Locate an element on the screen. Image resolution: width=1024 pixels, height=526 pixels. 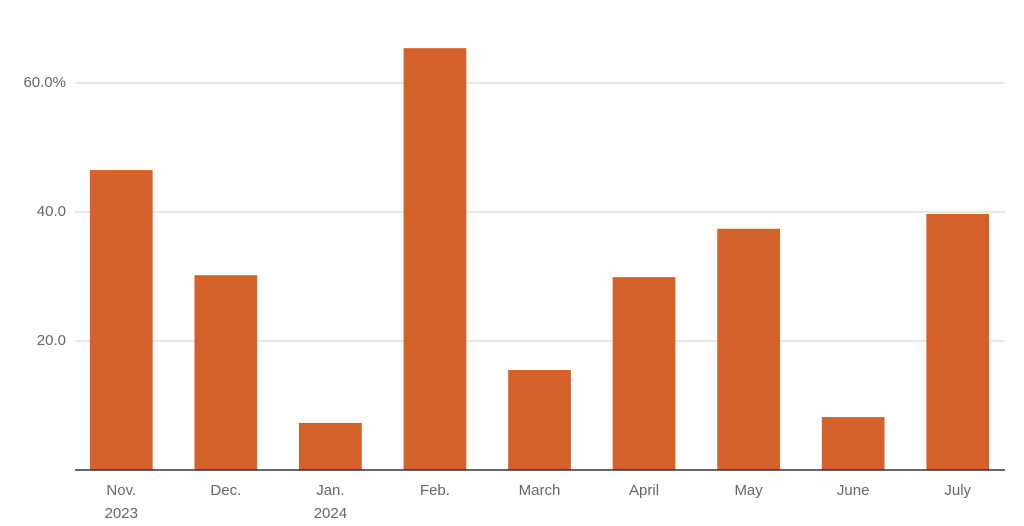
y-tick-label: 60.0% is located at coordinates (44, 82).